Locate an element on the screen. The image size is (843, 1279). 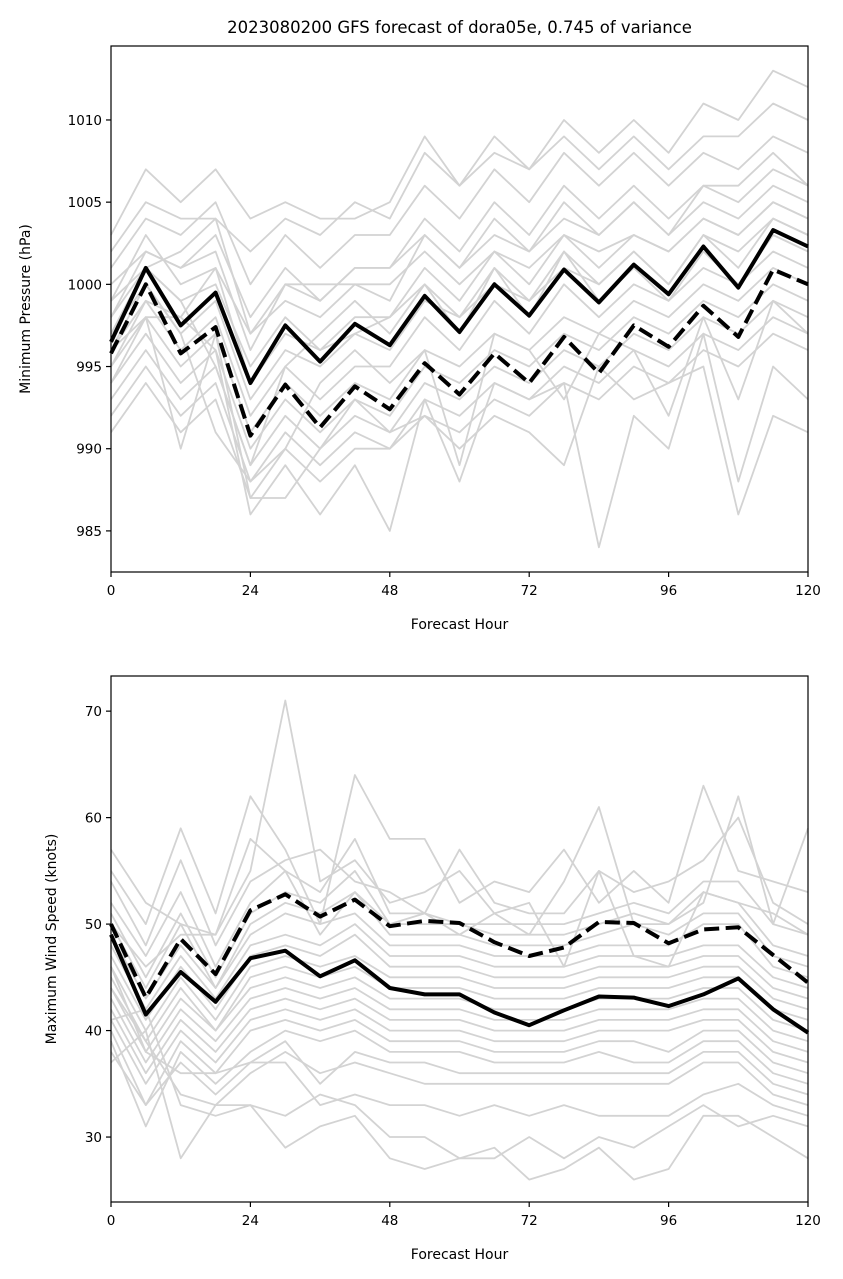
y-tick-label: 40 is located at coordinates (93, 1032).